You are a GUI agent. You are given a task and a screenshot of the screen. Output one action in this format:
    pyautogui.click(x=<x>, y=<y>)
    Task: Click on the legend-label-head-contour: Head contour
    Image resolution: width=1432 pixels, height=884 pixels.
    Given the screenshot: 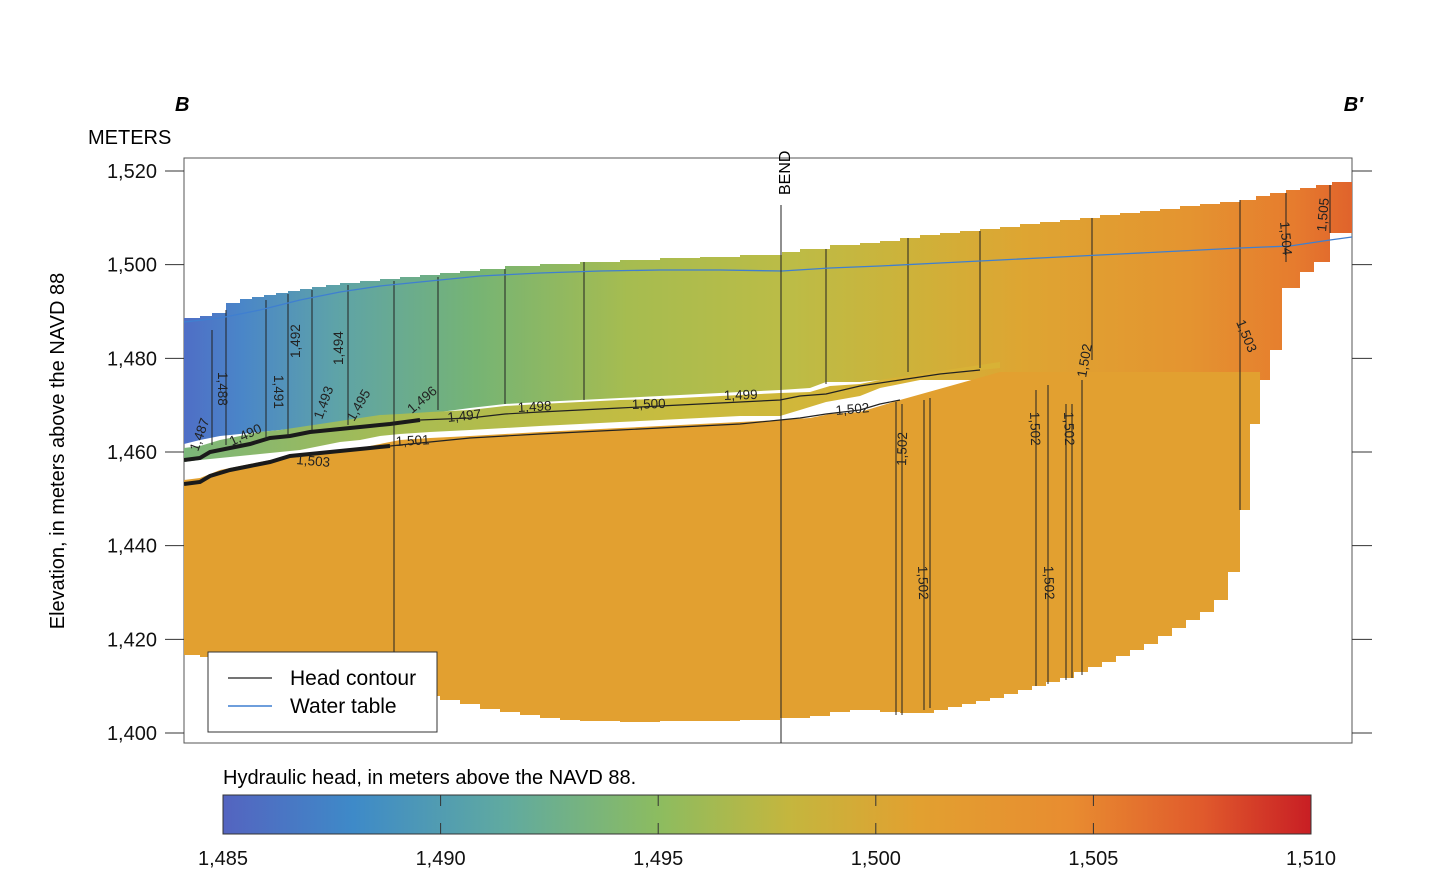 What is the action you would take?
    pyautogui.click(x=353, y=678)
    